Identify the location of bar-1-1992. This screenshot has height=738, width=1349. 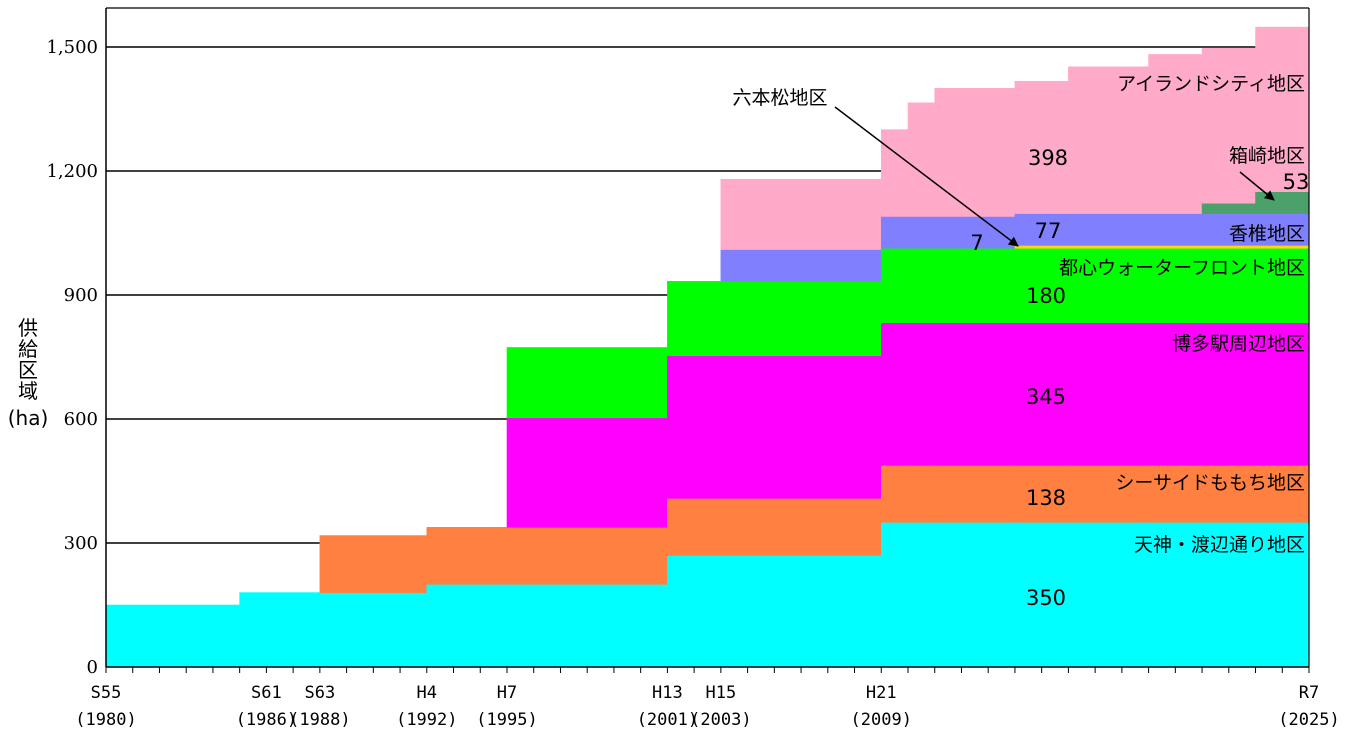
(467, 555).